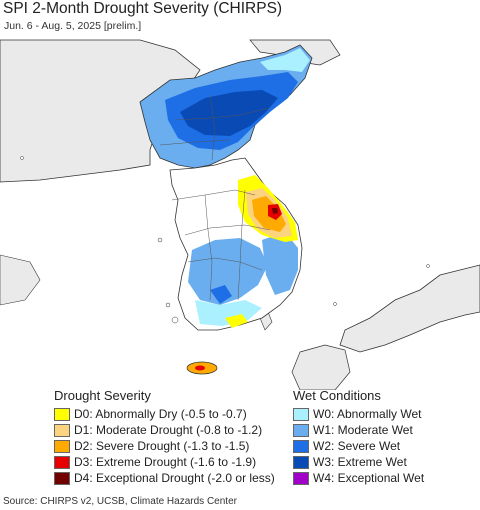  Describe the element at coordinates (168, 430) in the screenshot. I see `legend-label-d1: D1: Moderate Drought (-0.8 to -1.2)` at that location.